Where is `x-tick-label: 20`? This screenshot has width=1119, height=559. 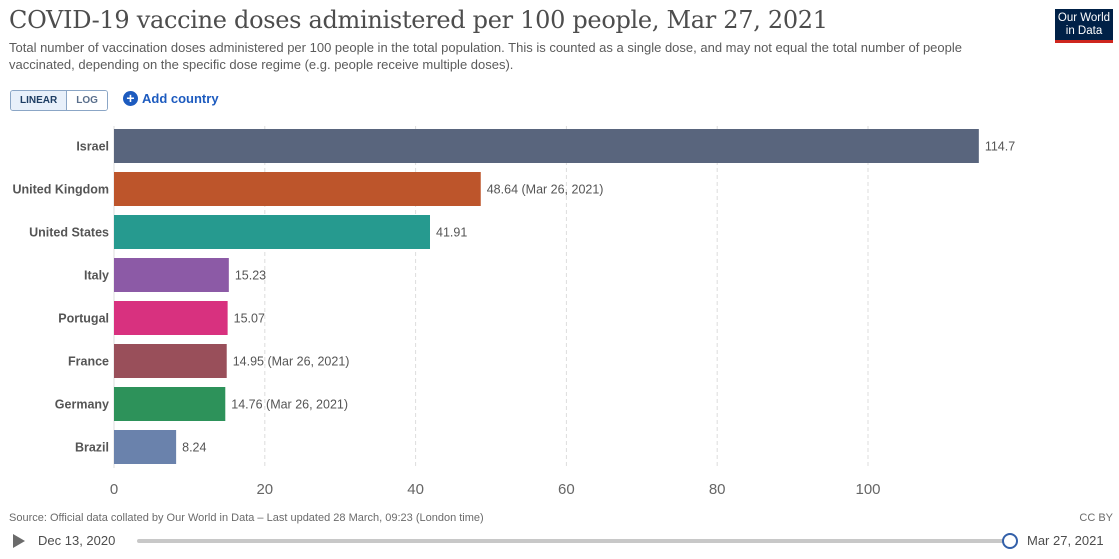 x-tick-label: 20 is located at coordinates (264, 489).